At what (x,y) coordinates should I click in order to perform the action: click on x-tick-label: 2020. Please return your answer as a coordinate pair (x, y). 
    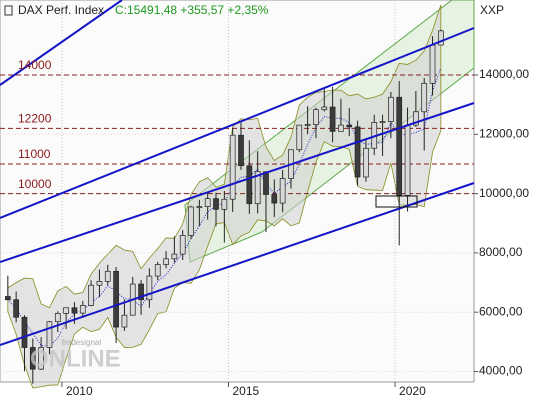
    Looking at the image, I should click on (412, 391).